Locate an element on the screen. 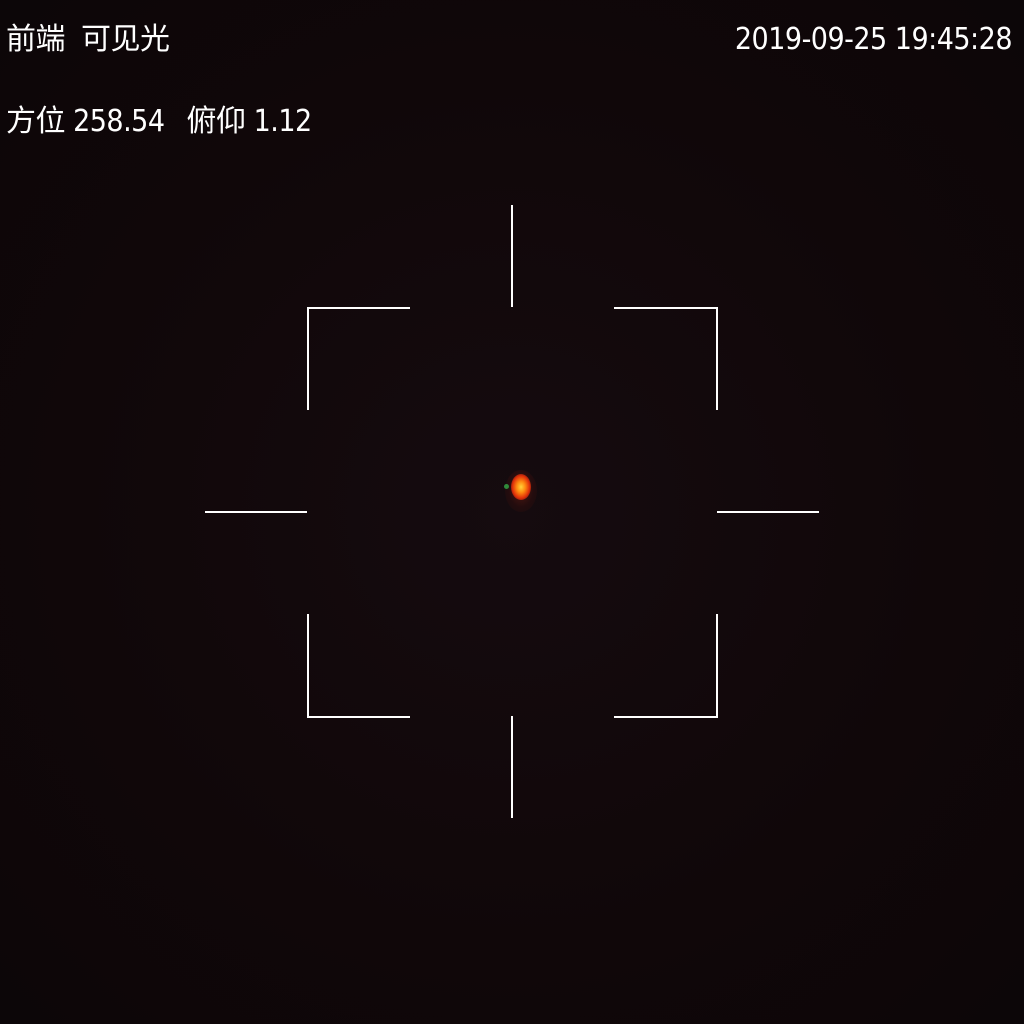 The height and width of the screenshot is (1024, 1024). reticle-top-tick is located at coordinates (512, 256).